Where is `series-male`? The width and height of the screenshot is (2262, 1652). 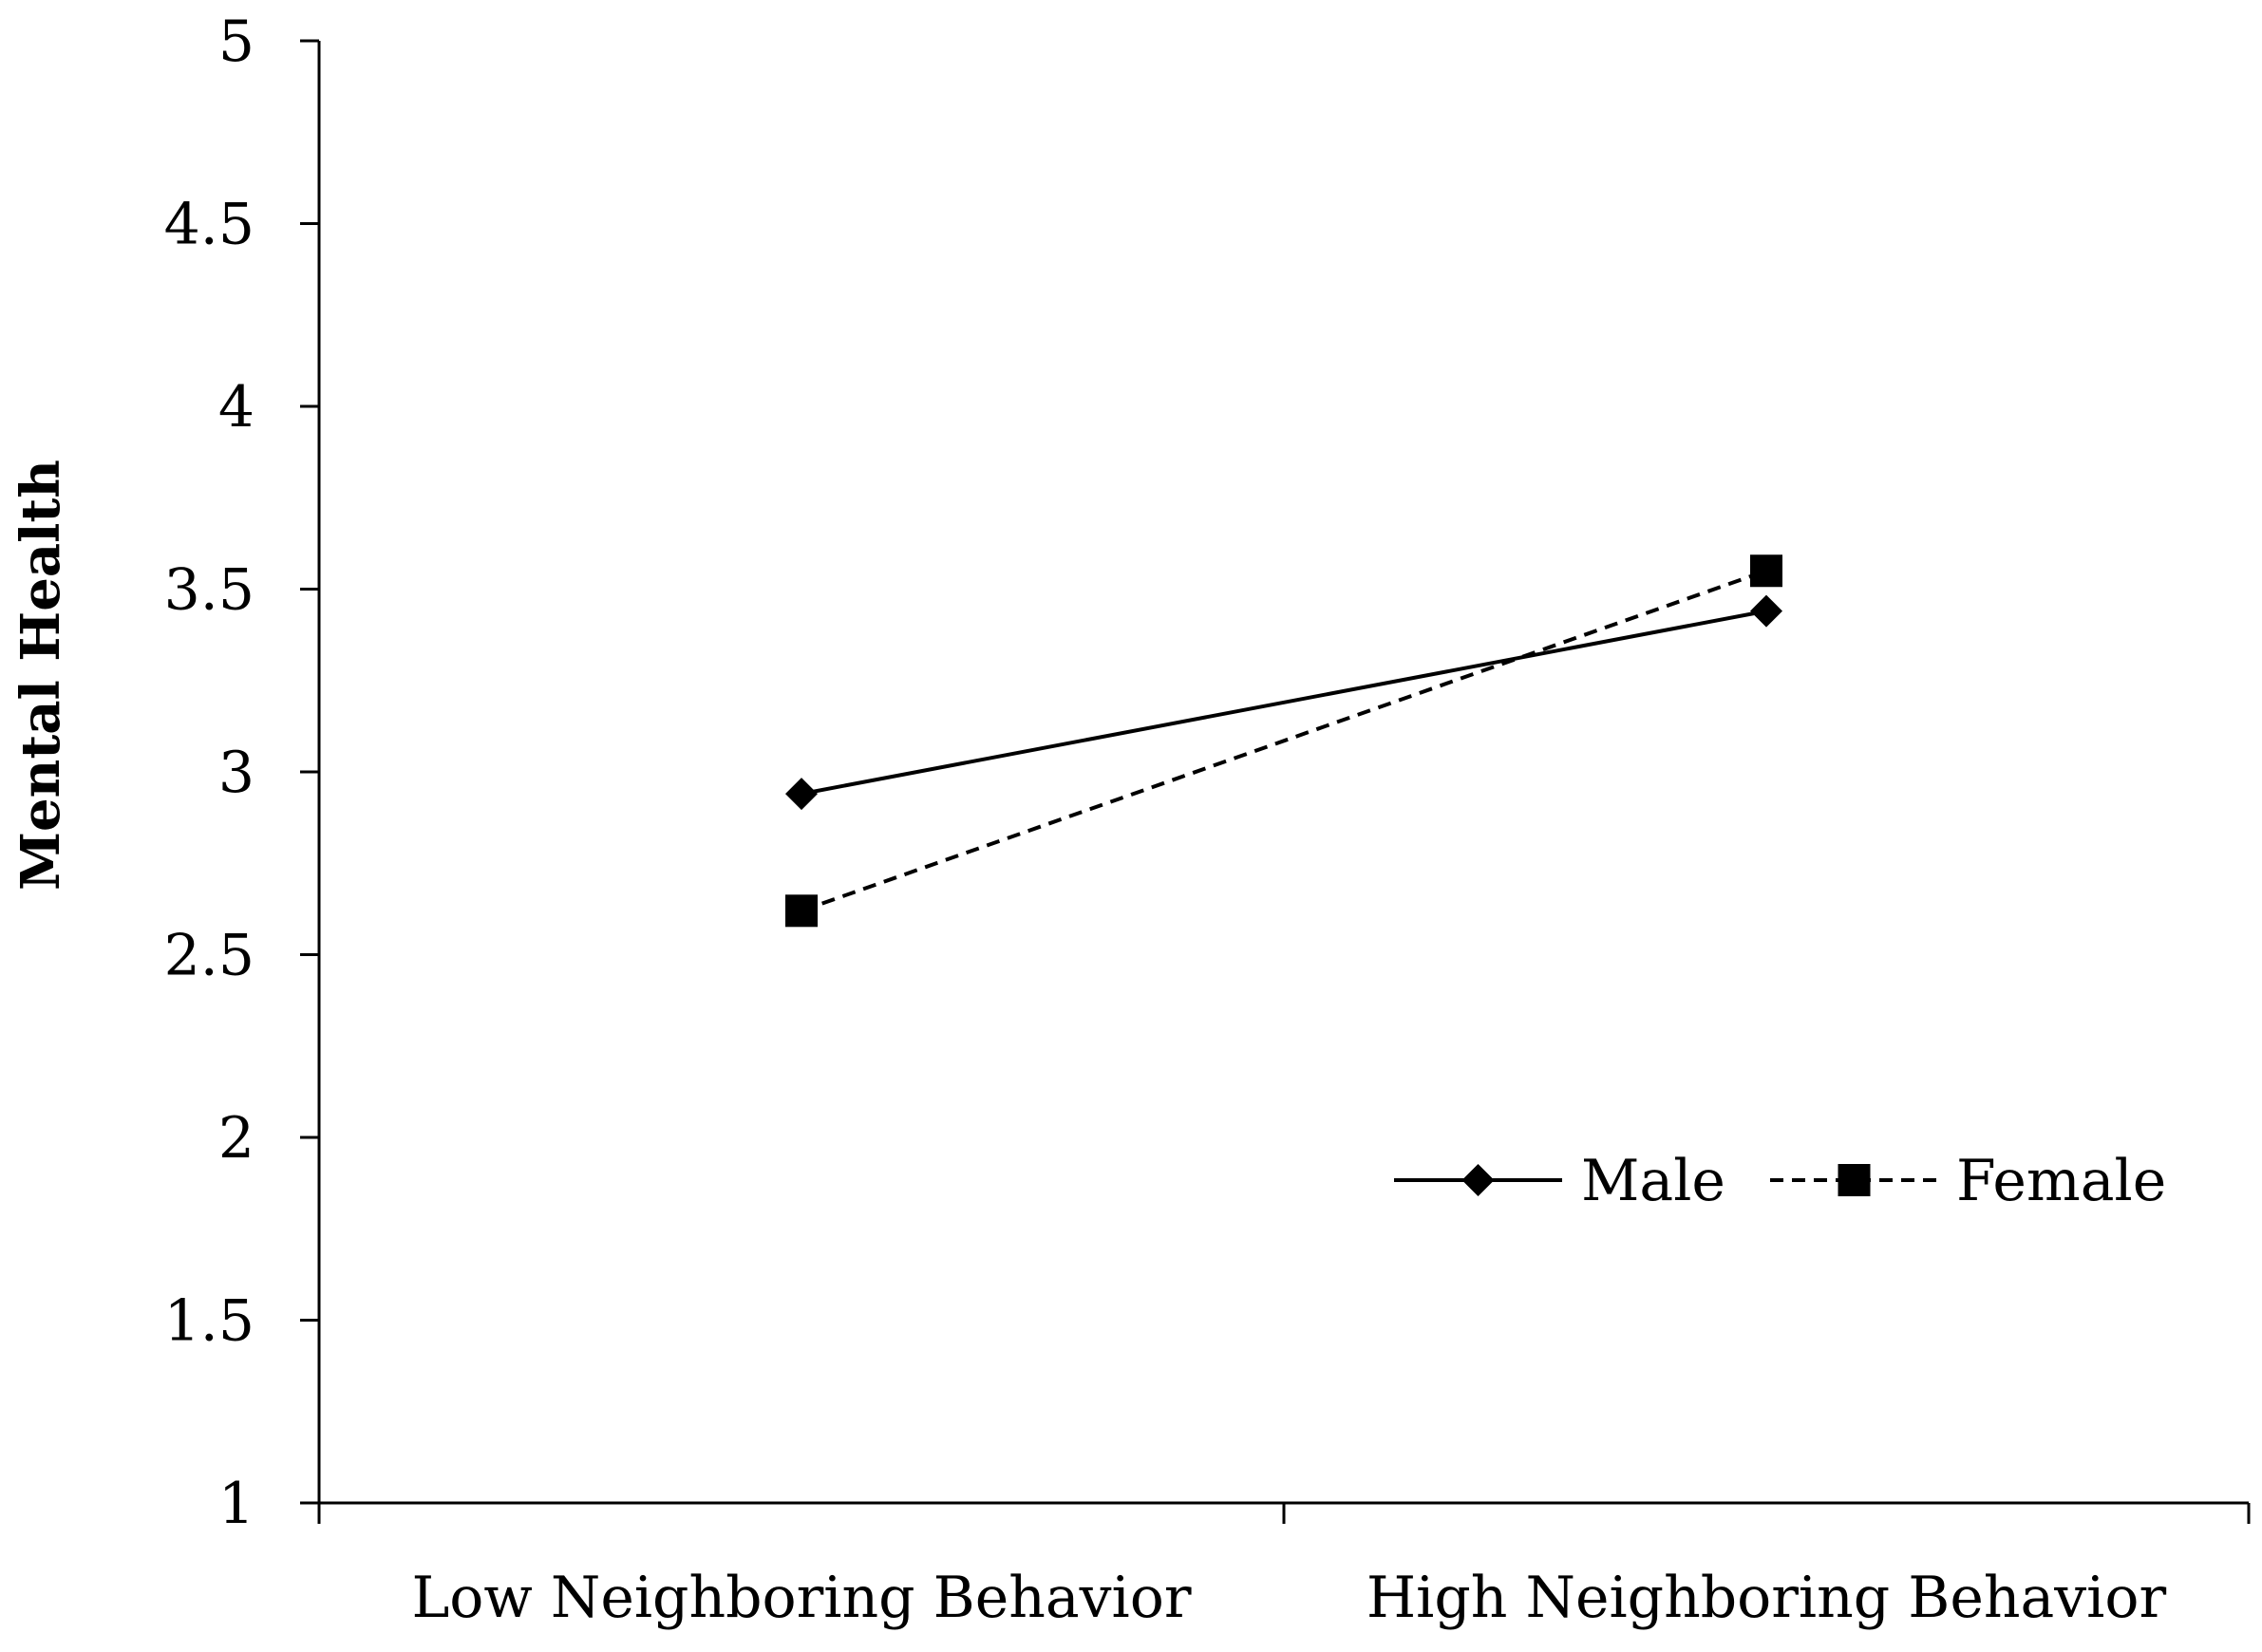
series-male is located at coordinates (1283, 702).